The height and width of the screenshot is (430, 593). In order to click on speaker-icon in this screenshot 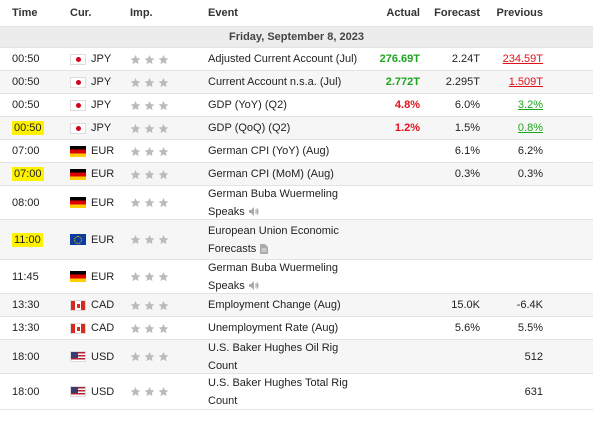, I will do `click(253, 286)`.